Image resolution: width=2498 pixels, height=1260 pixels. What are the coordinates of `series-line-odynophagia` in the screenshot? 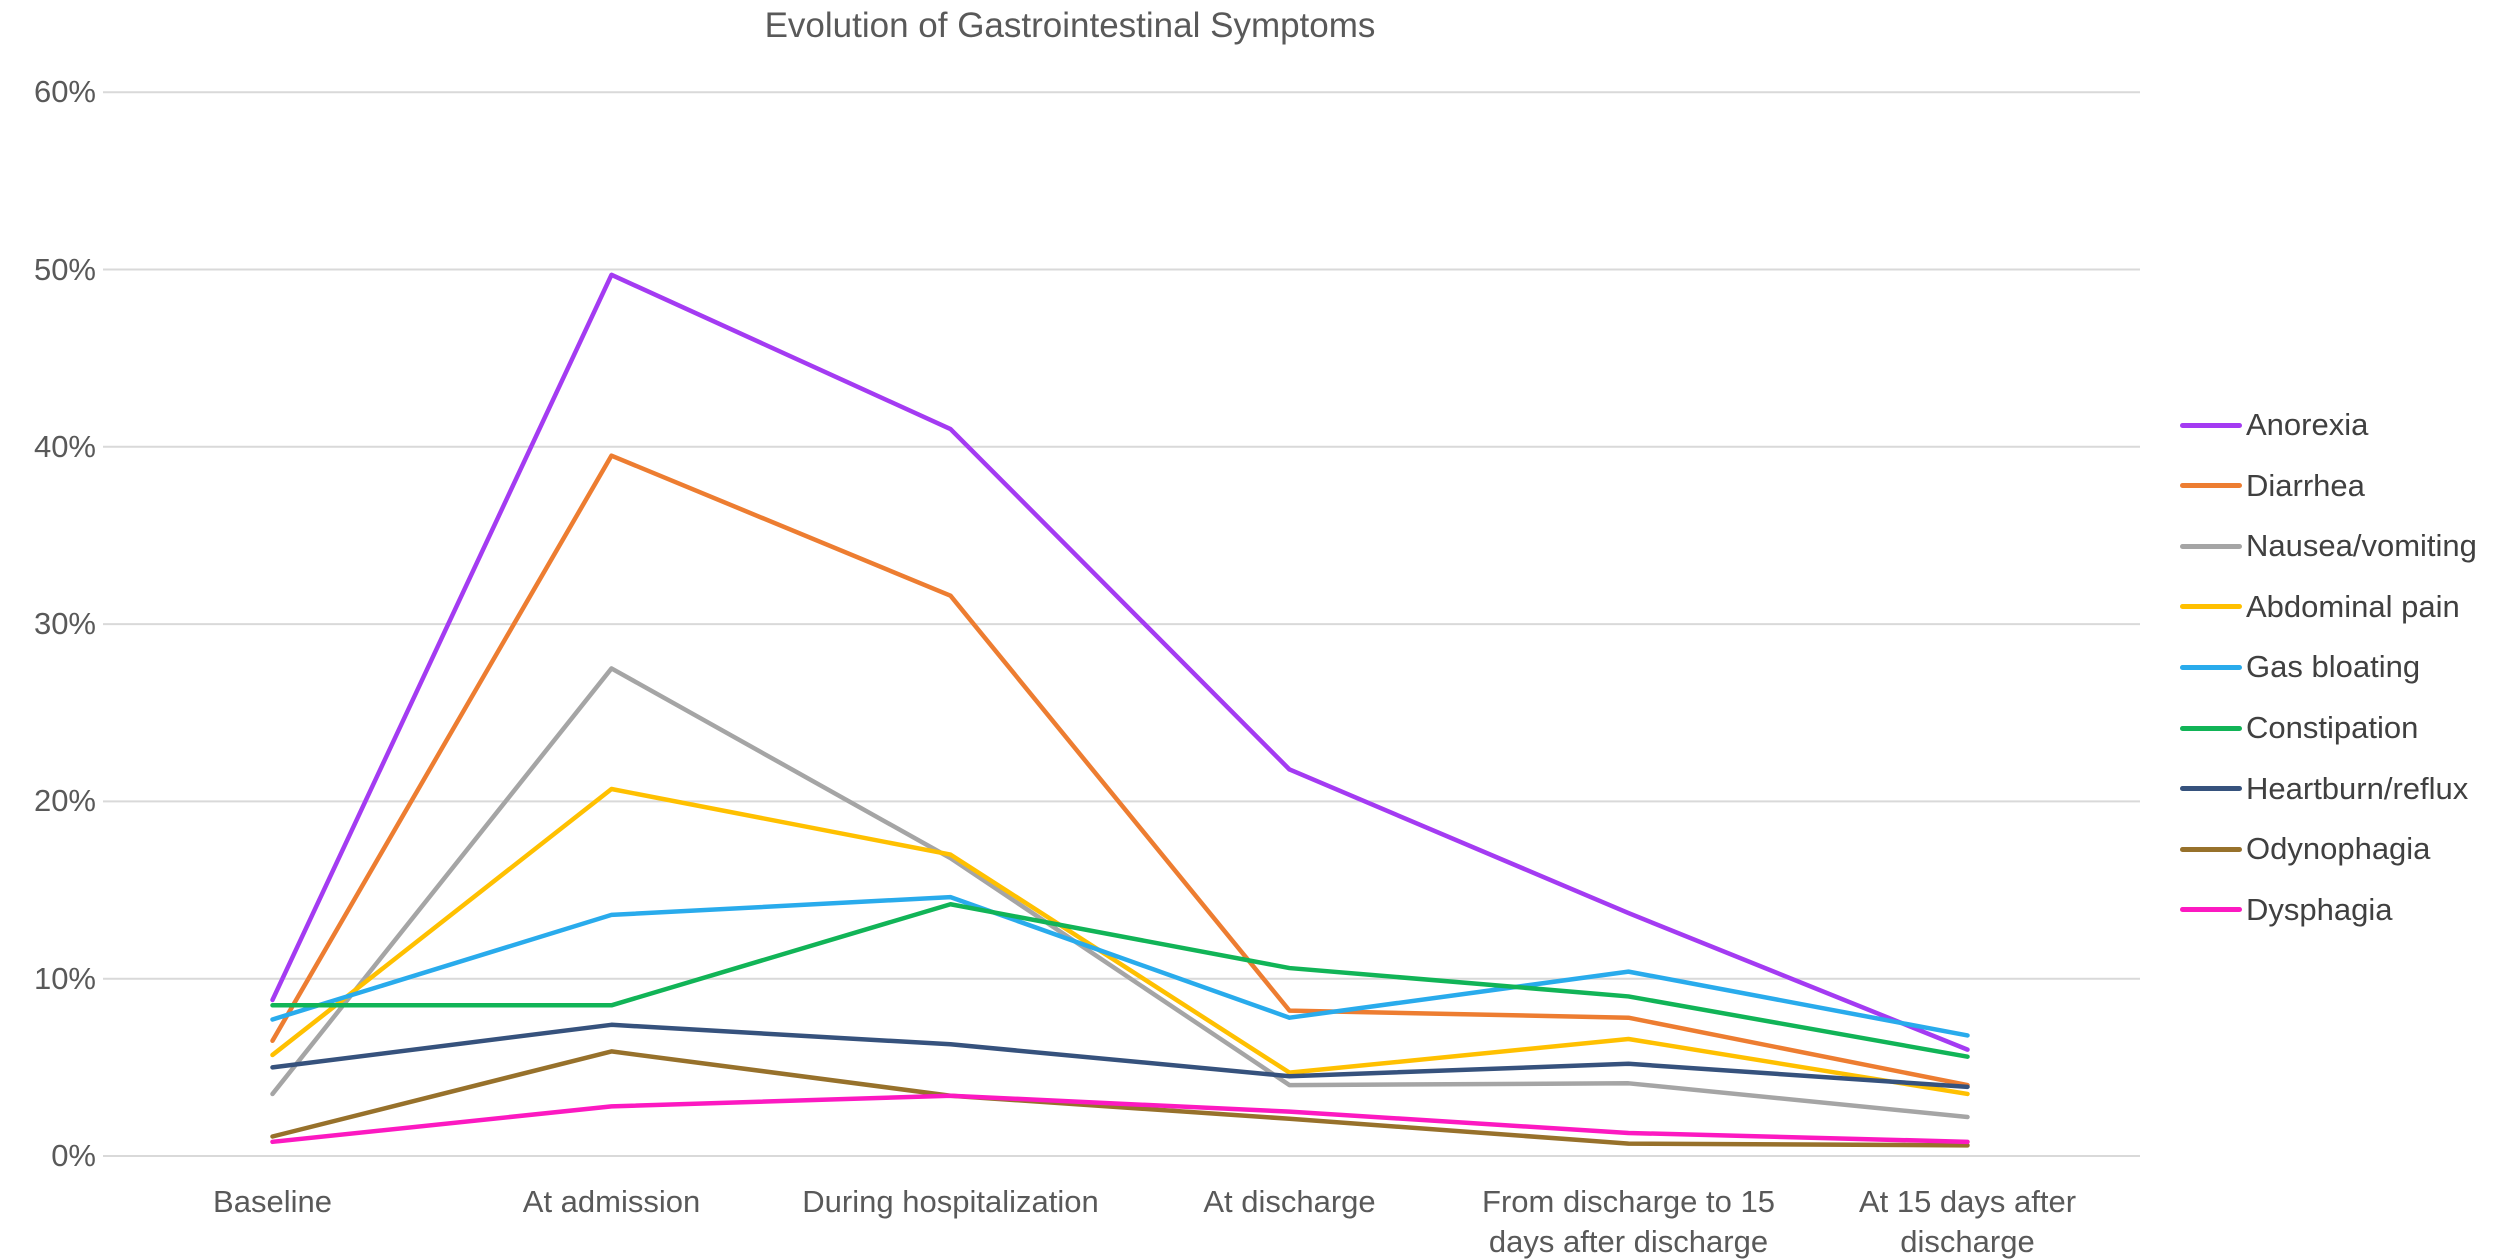 It's located at (1120, 1098).